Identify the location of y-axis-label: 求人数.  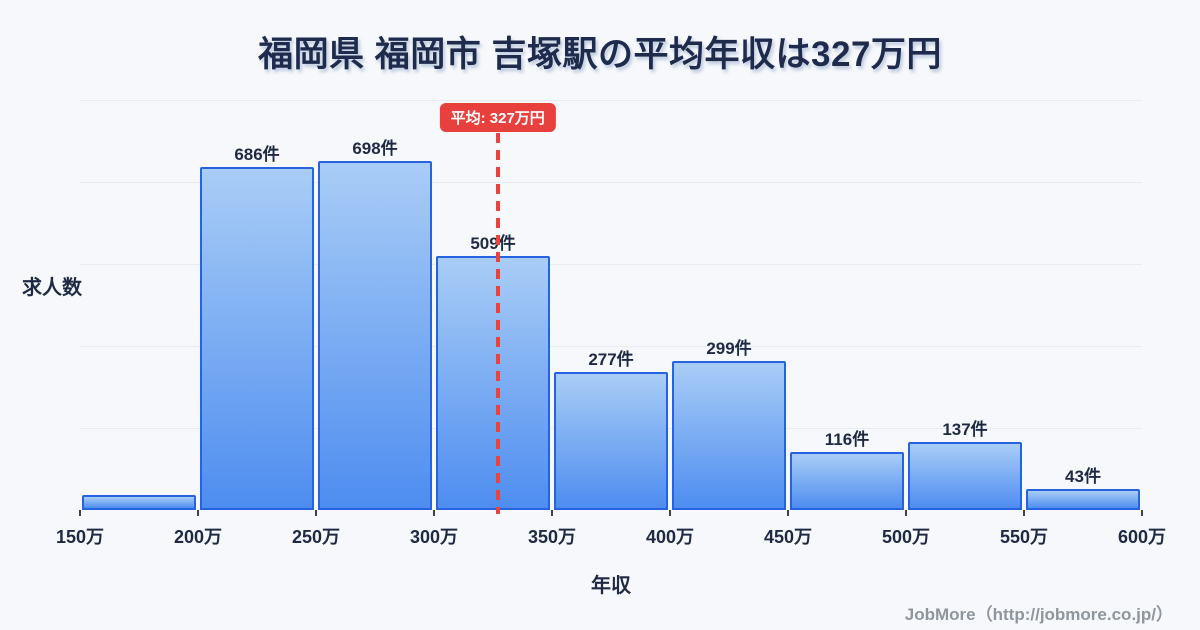
(52, 288).